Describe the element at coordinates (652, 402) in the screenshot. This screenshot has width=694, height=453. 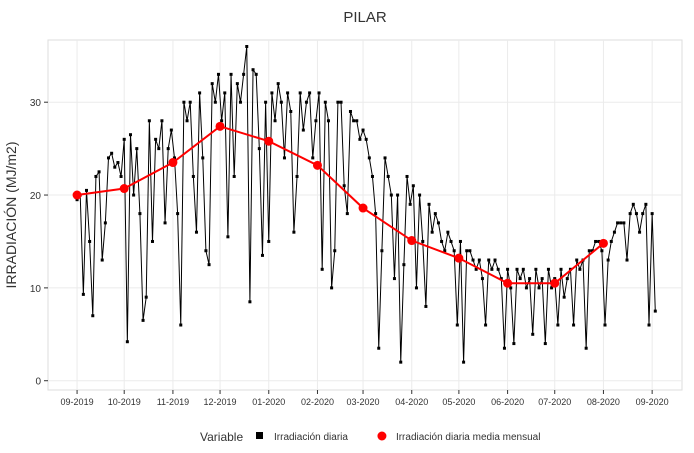
I see `x-tick-label: 09-2020` at that location.